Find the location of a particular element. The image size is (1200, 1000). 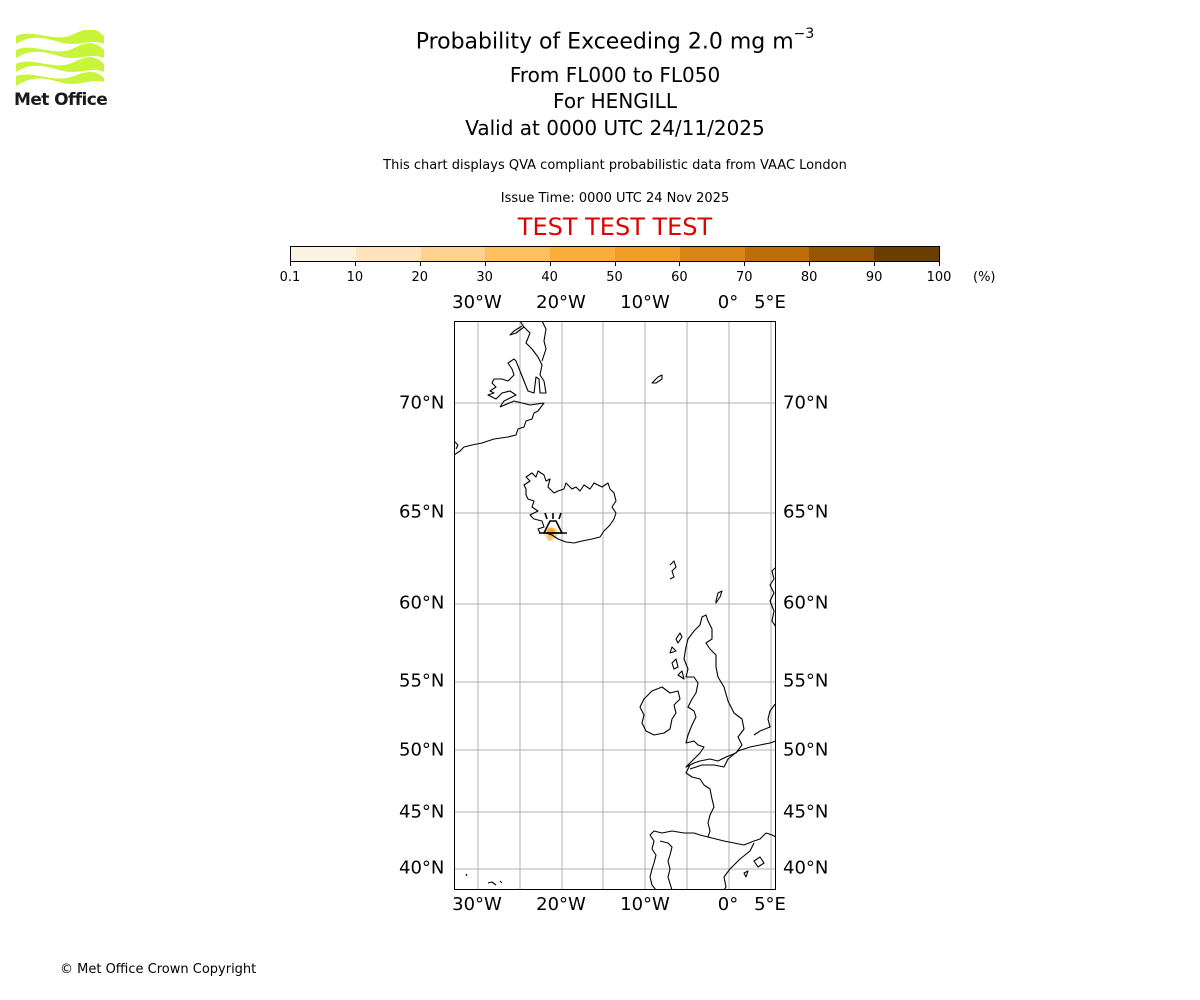

lat-label-left: 55°N is located at coordinates (422, 681).